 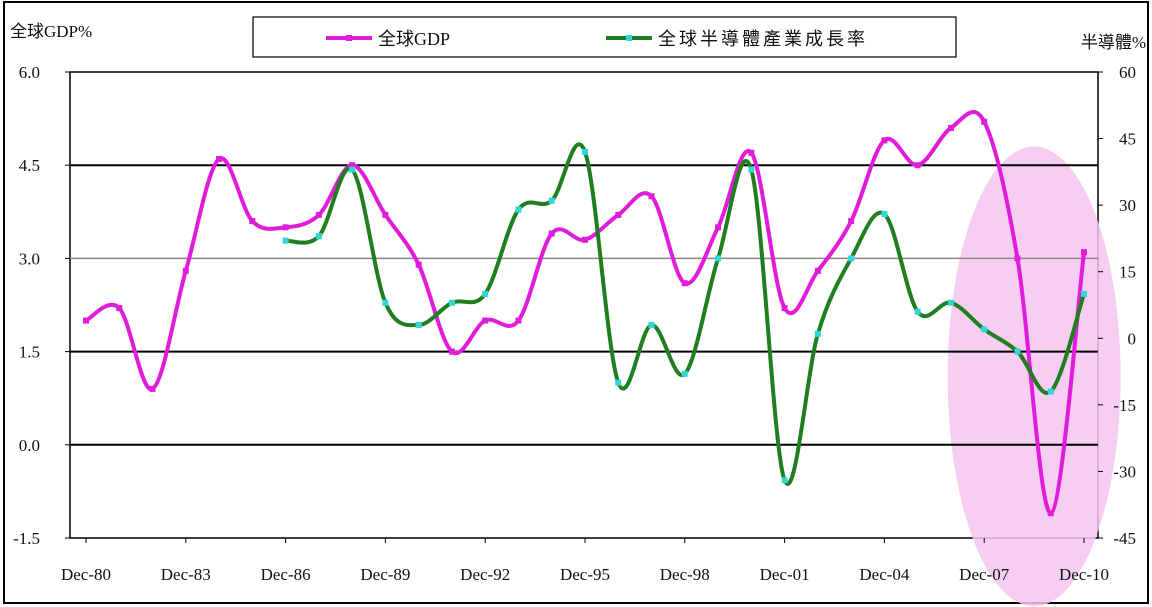 I want to click on x-tick-label: Dec-83, so click(x=186, y=574).